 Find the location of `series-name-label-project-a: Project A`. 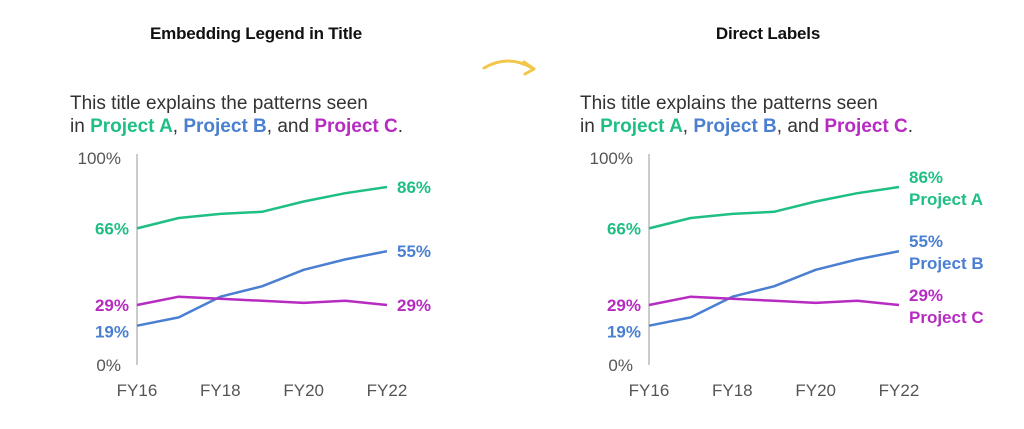

series-name-label-project-a: Project A is located at coordinates (946, 199).